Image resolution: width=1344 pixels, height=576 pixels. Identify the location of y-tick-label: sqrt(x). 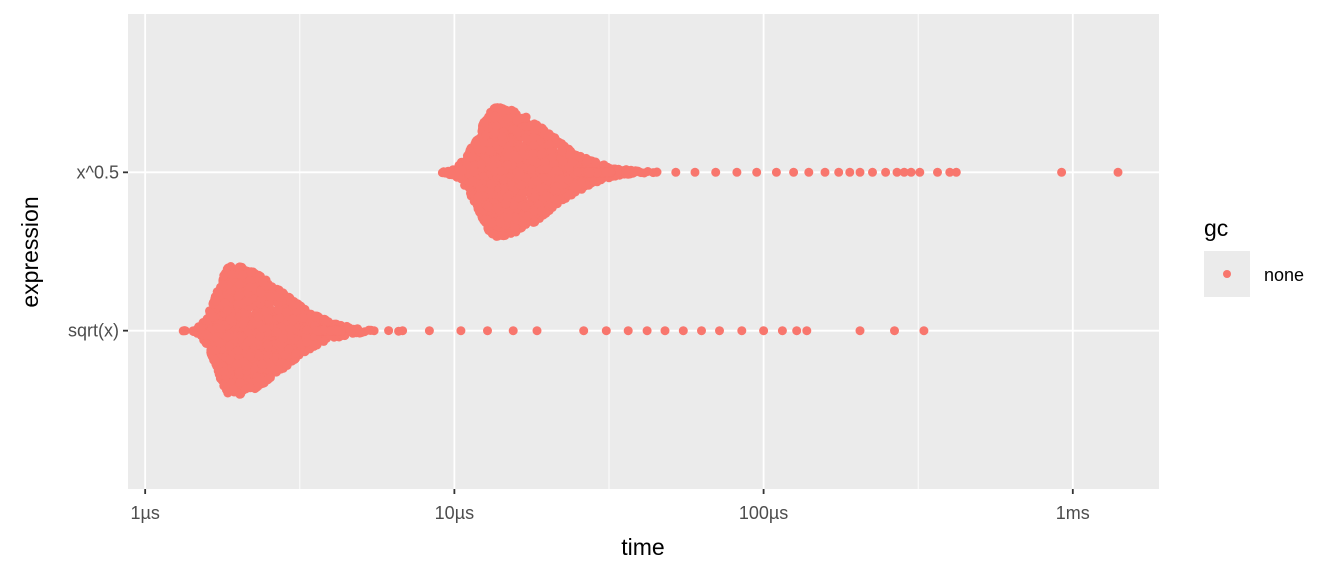
(93, 331).